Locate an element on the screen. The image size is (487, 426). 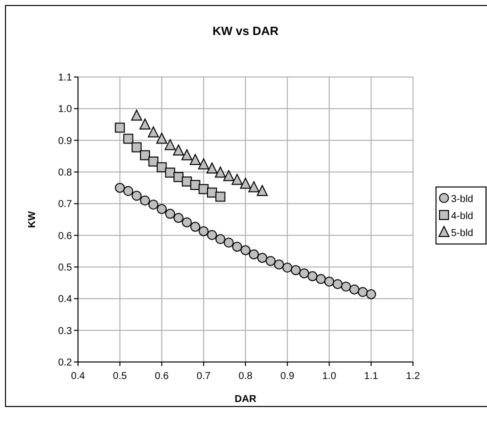
y-tick-label: 1.0 is located at coordinates (65, 110).